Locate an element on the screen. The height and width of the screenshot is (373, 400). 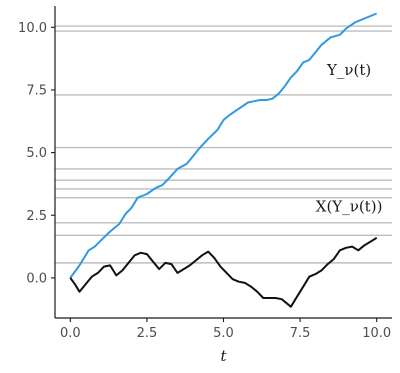
x-axis-title: t is located at coordinates (223, 356).